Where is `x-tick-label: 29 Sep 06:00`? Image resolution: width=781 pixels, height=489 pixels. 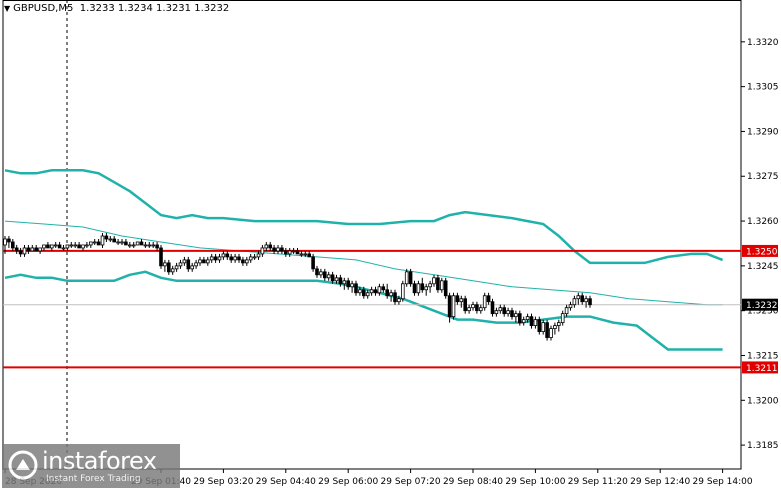
x-tick-label: 29 Sep 06:00 is located at coordinates (348, 482).